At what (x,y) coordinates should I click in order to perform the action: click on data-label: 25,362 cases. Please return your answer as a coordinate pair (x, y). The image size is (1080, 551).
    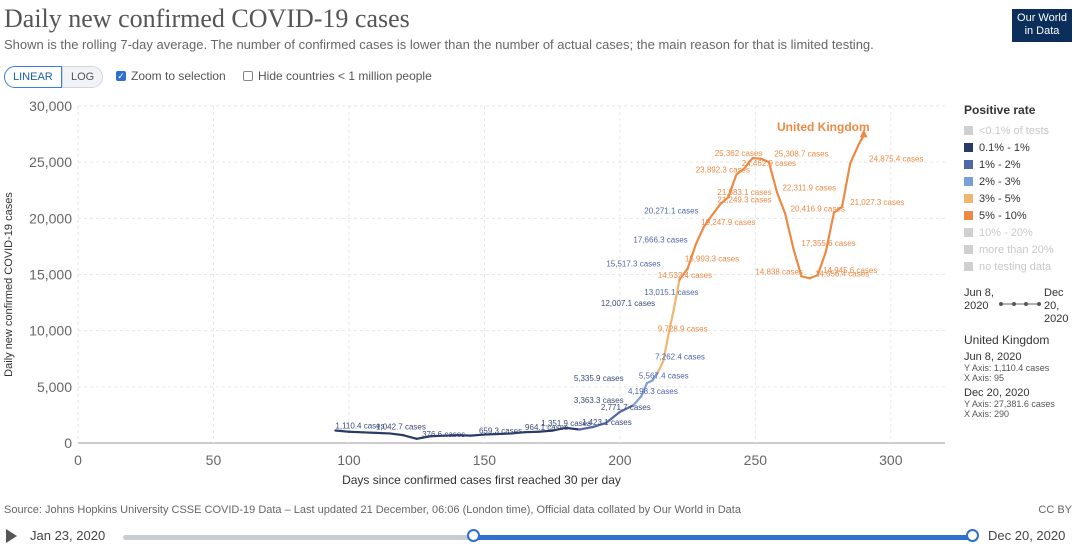
    Looking at the image, I should click on (739, 153).